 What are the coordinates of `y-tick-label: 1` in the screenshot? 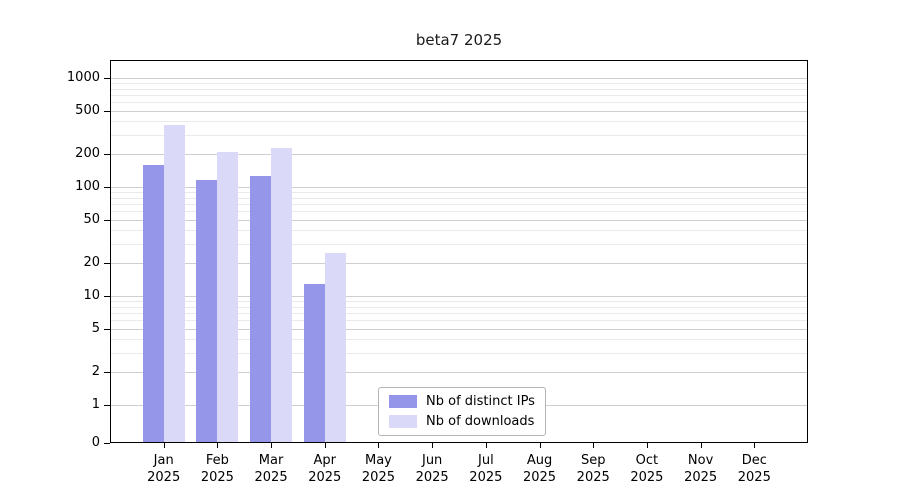 It's located at (95, 404).